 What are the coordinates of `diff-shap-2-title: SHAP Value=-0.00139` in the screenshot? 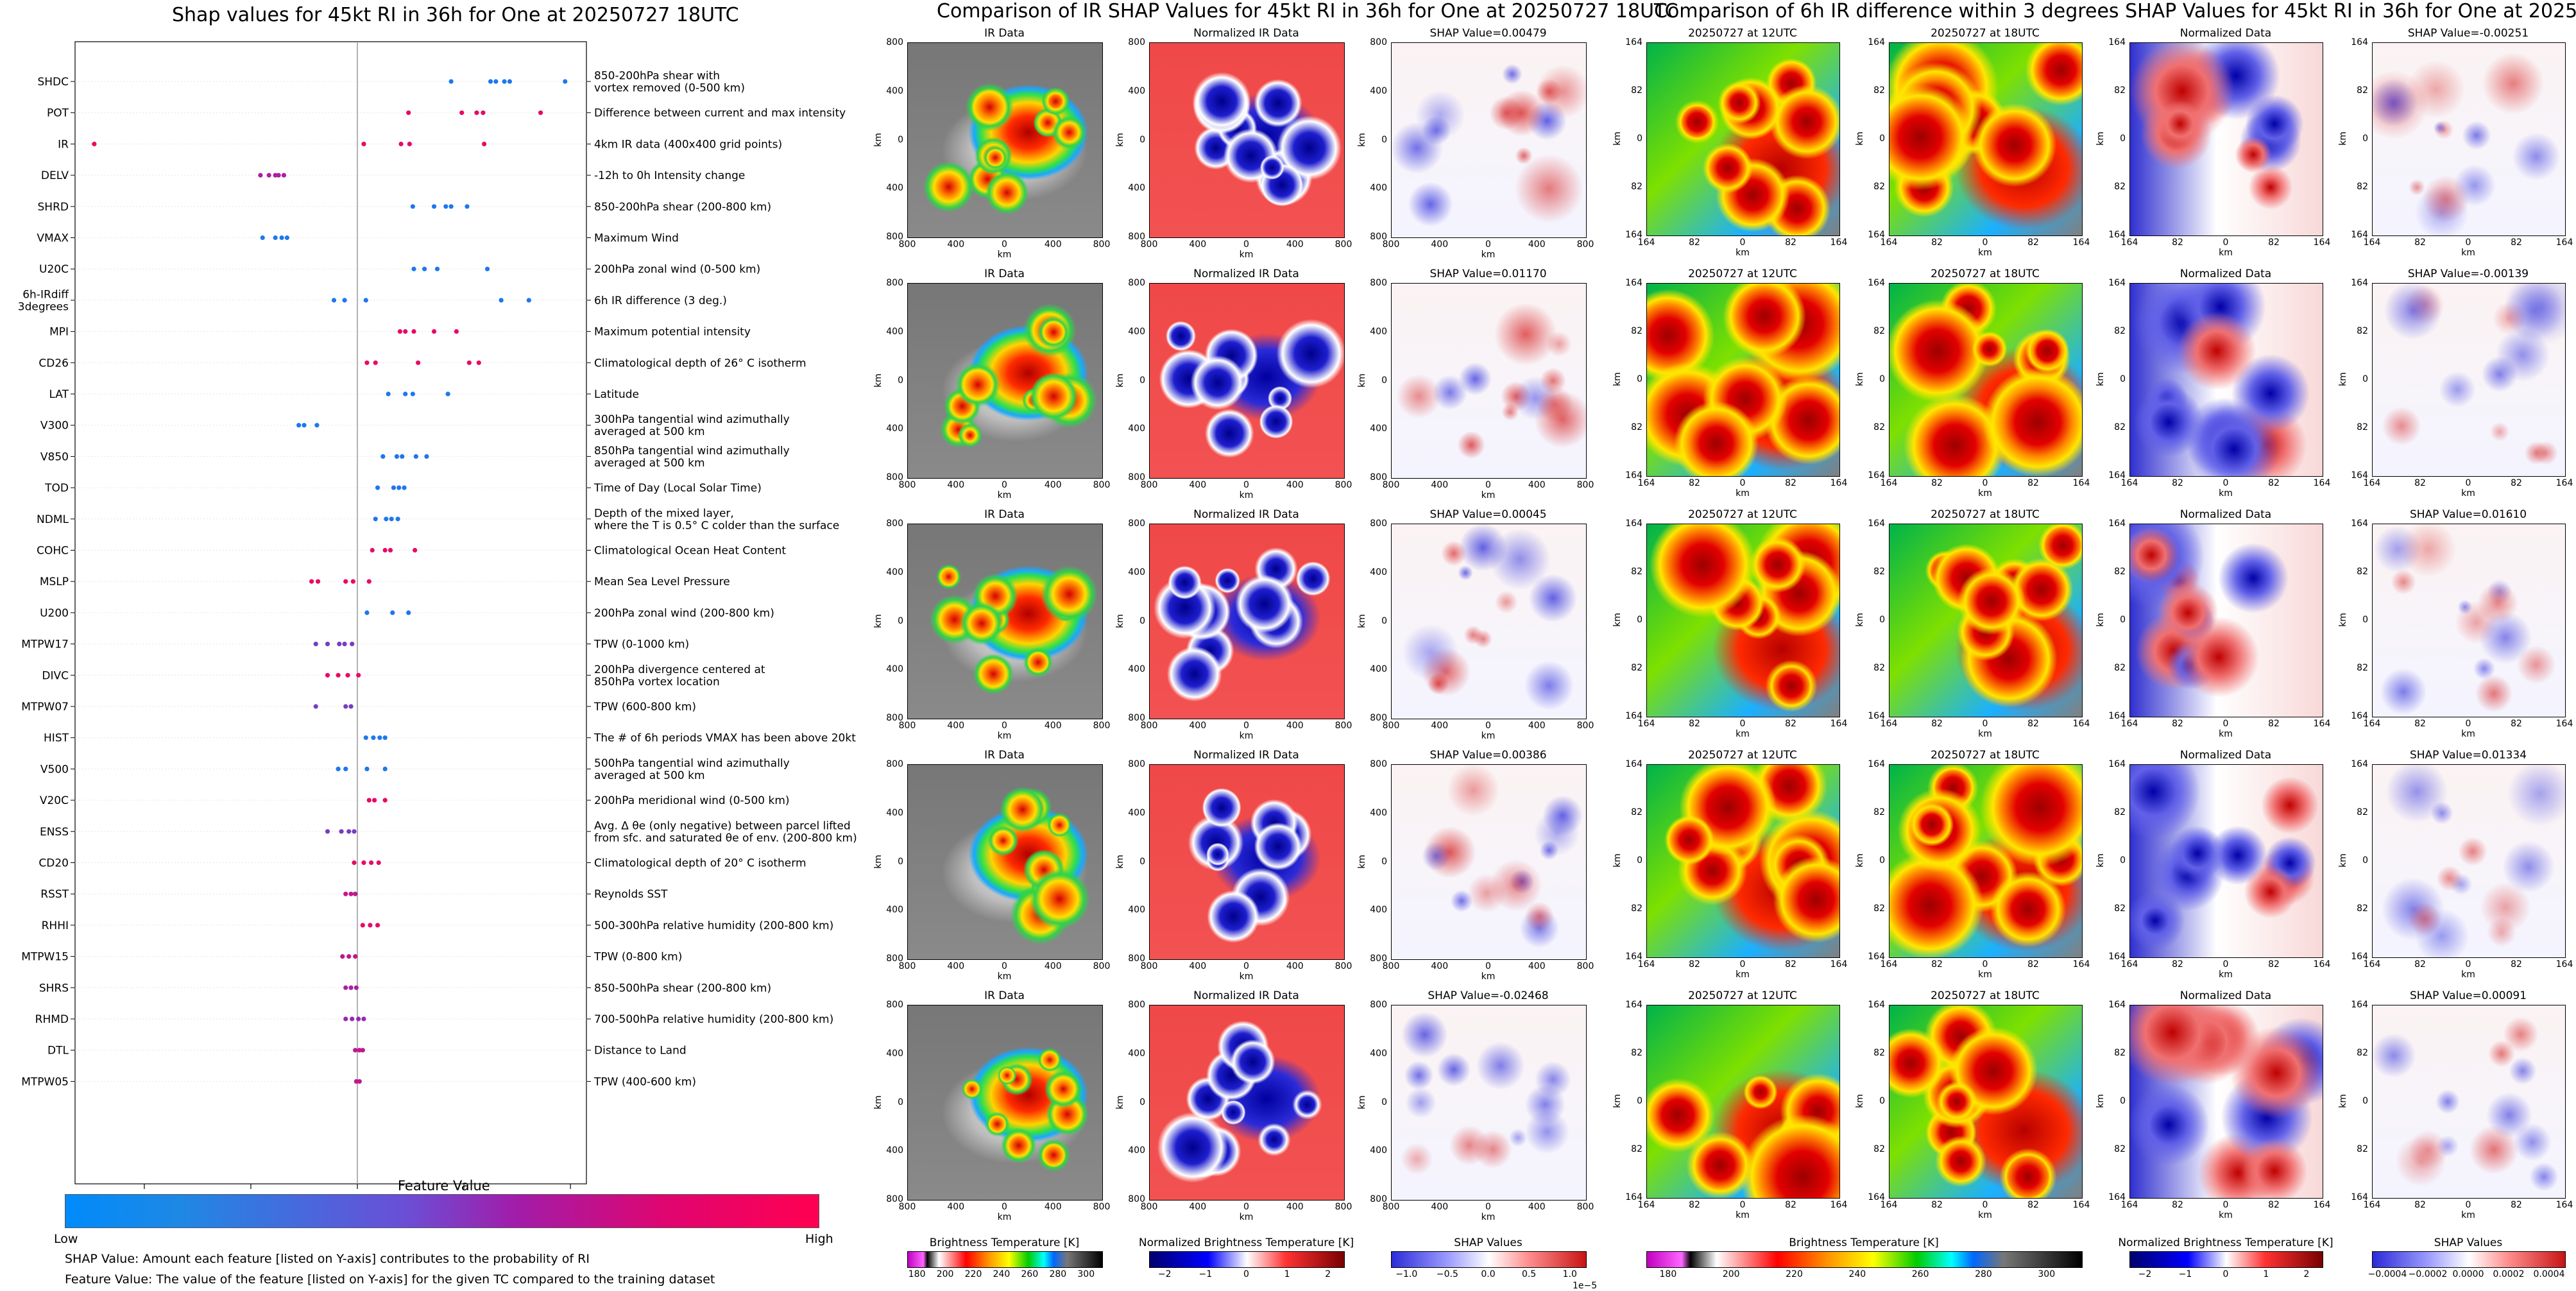 It's located at (2468, 274).